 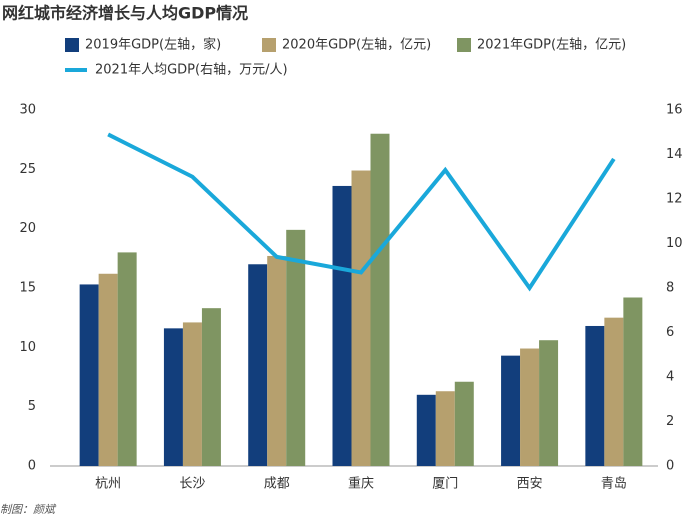 What do you see at coordinates (674, 154) in the screenshot?
I see `y2-tick-label: 14` at bounding box center [674, 154].